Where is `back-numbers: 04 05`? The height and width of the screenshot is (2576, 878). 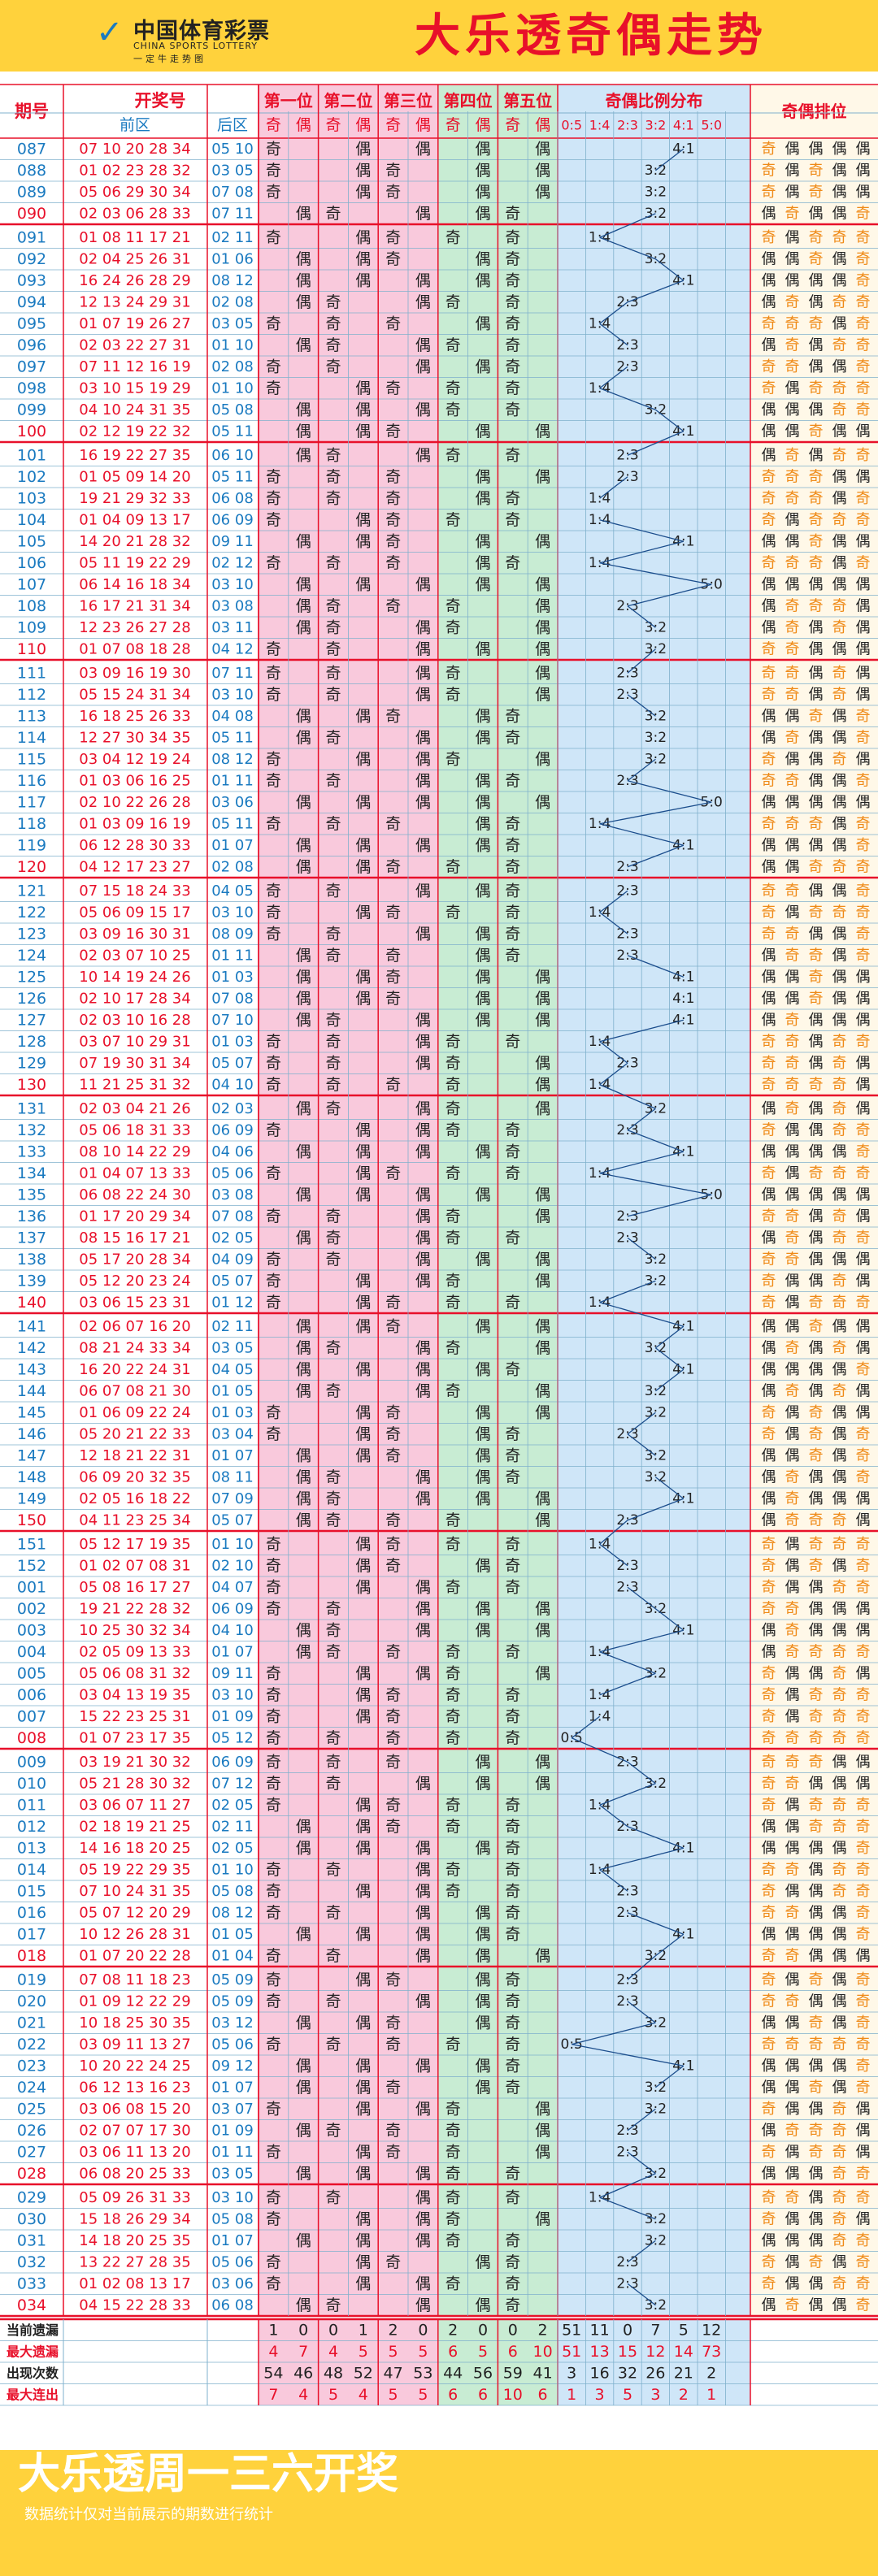
back-numbers: 04 05 is located at coordinates (233, 1370).